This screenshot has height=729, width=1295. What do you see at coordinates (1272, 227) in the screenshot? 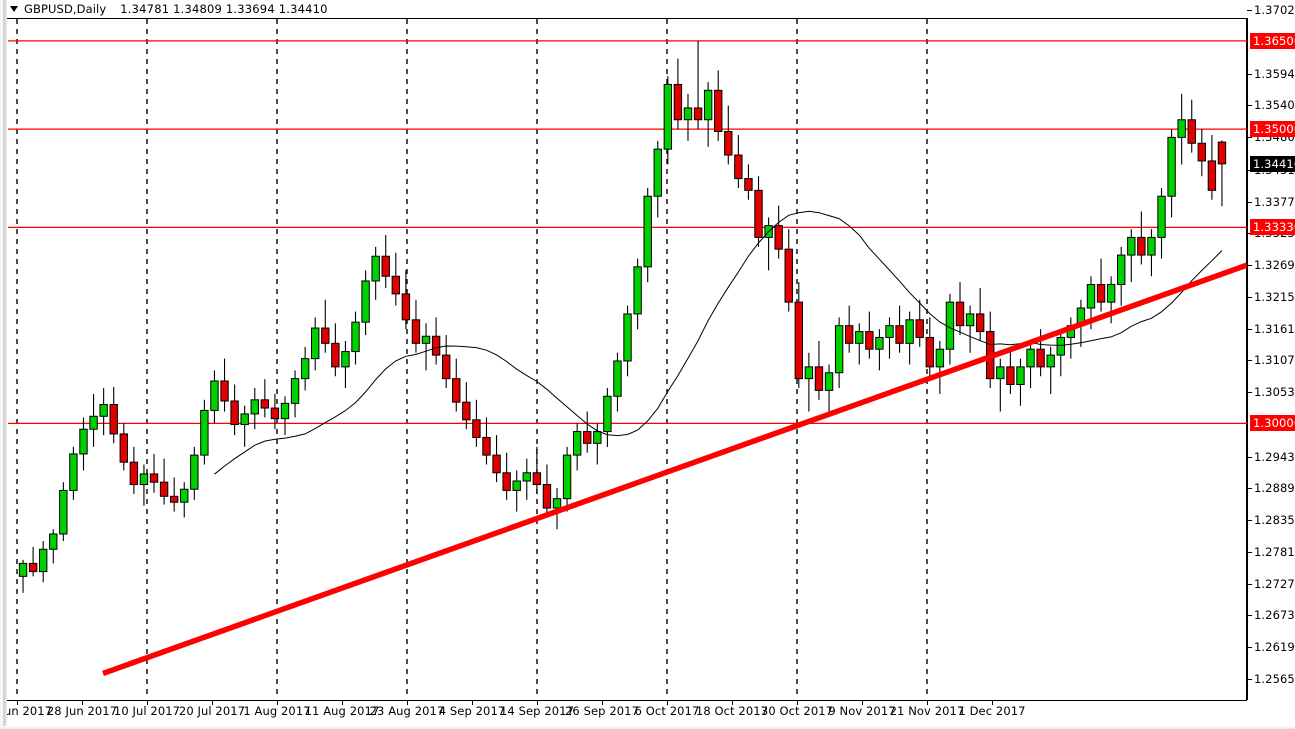
I see `price-level-label: 1.33330` at bounding box center [1272, 227].